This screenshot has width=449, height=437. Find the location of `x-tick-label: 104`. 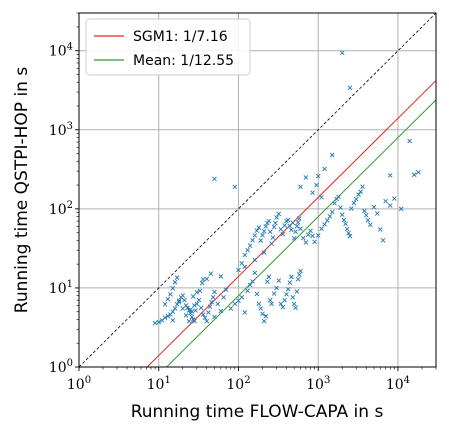

x-tick-label: 104 is located at coordinates (398, 384).